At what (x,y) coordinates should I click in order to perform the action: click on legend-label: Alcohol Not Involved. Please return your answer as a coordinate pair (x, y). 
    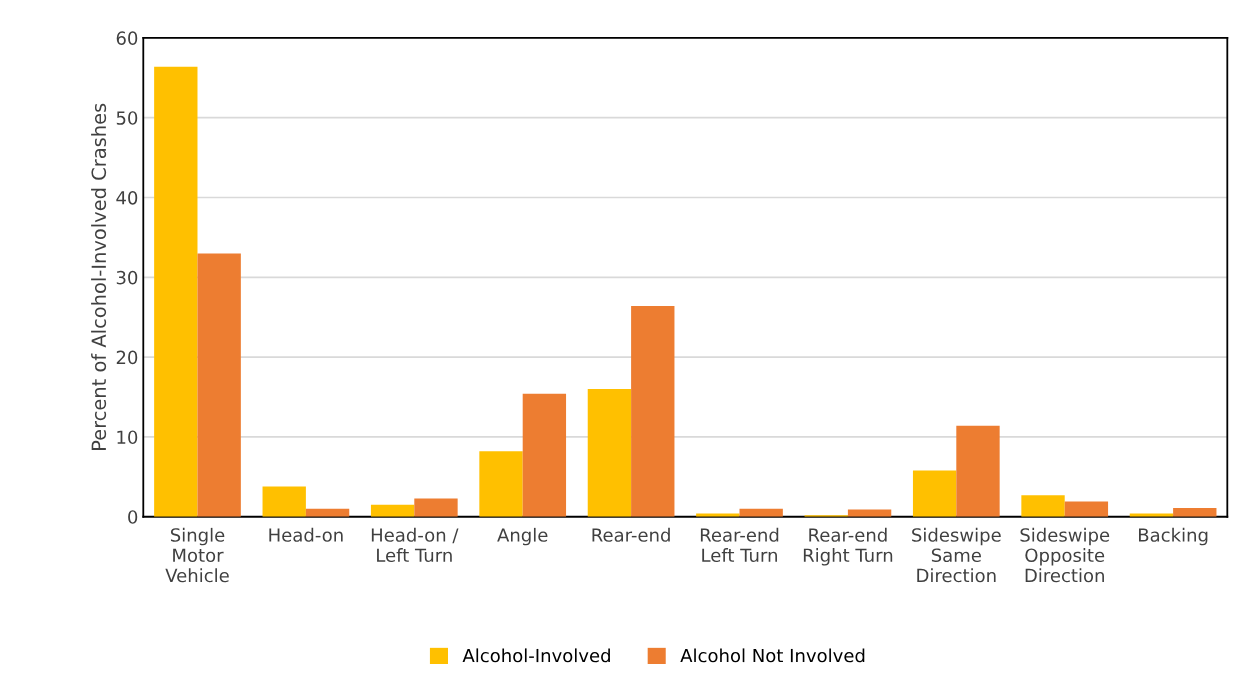
    Looking at the image, I should click on (772, 655).